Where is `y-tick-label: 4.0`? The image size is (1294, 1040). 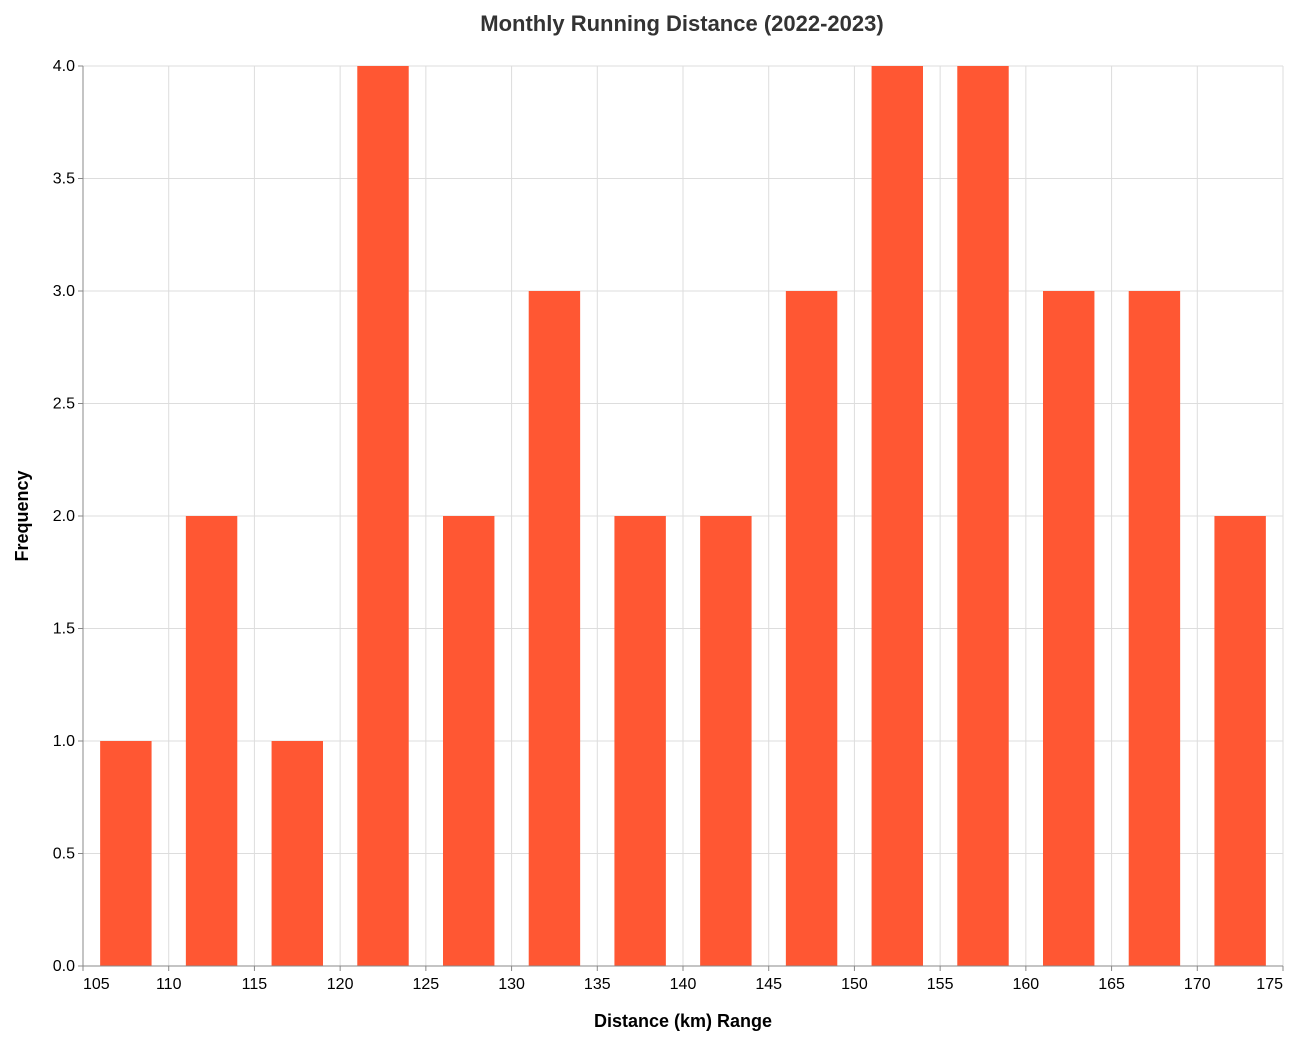 y-tick-label: 4.0 is located at coordinates (64, 66).